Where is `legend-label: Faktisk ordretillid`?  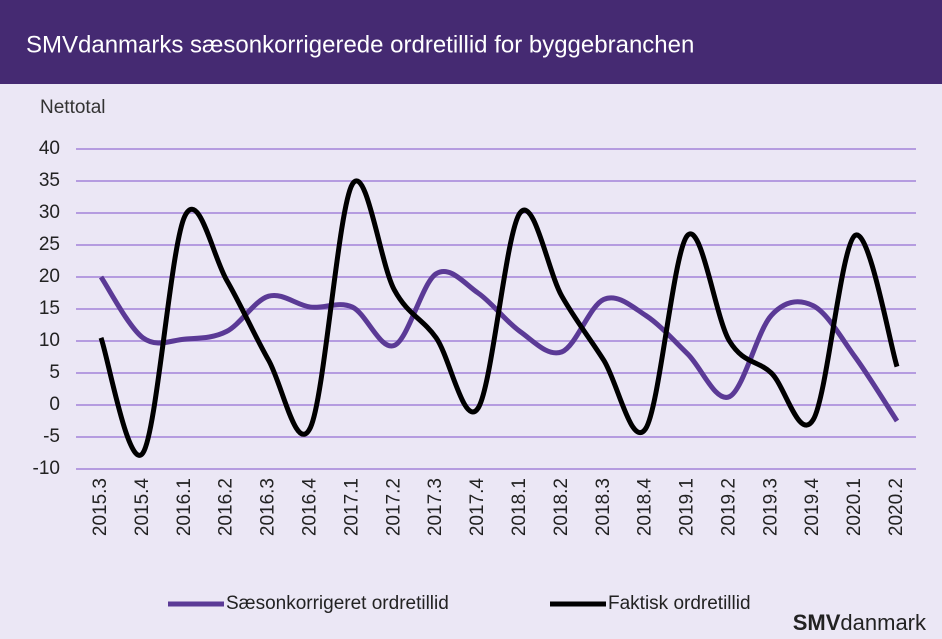
legend-label: Faktisk ordretillid is located at coordinates (679, 603).